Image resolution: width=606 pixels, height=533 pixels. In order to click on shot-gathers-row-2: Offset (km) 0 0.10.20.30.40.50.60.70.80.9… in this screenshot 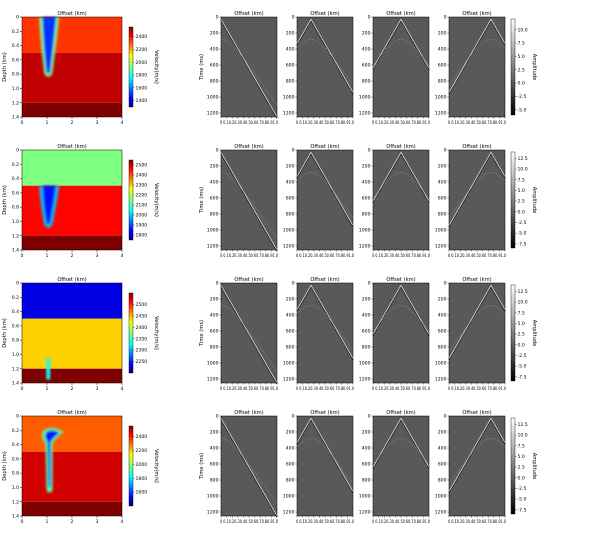, I will do `click(368, 334)`.